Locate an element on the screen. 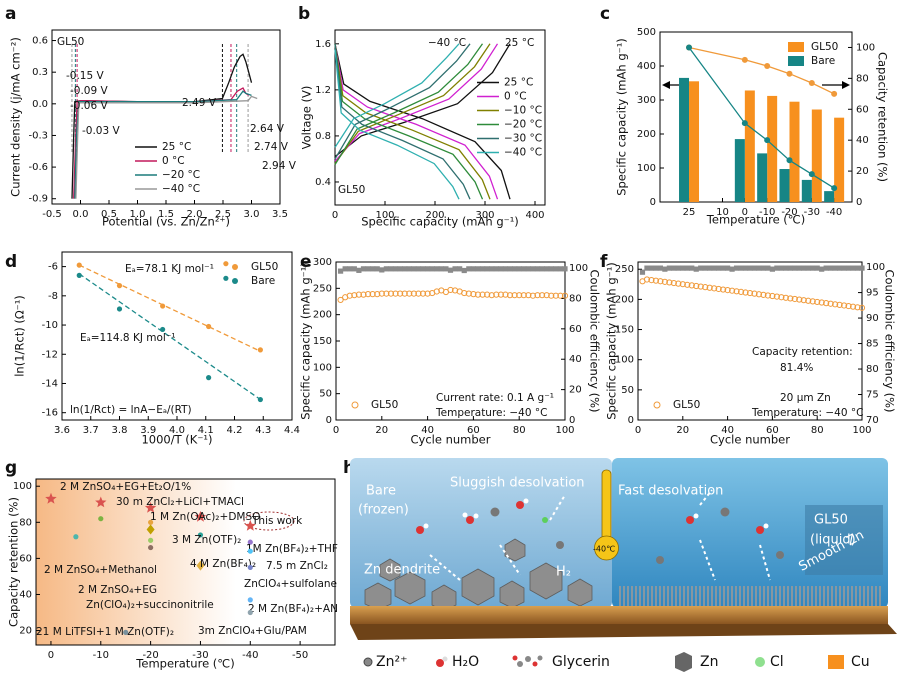  annotation: -0.03 V is located at coordinates (101, 131).